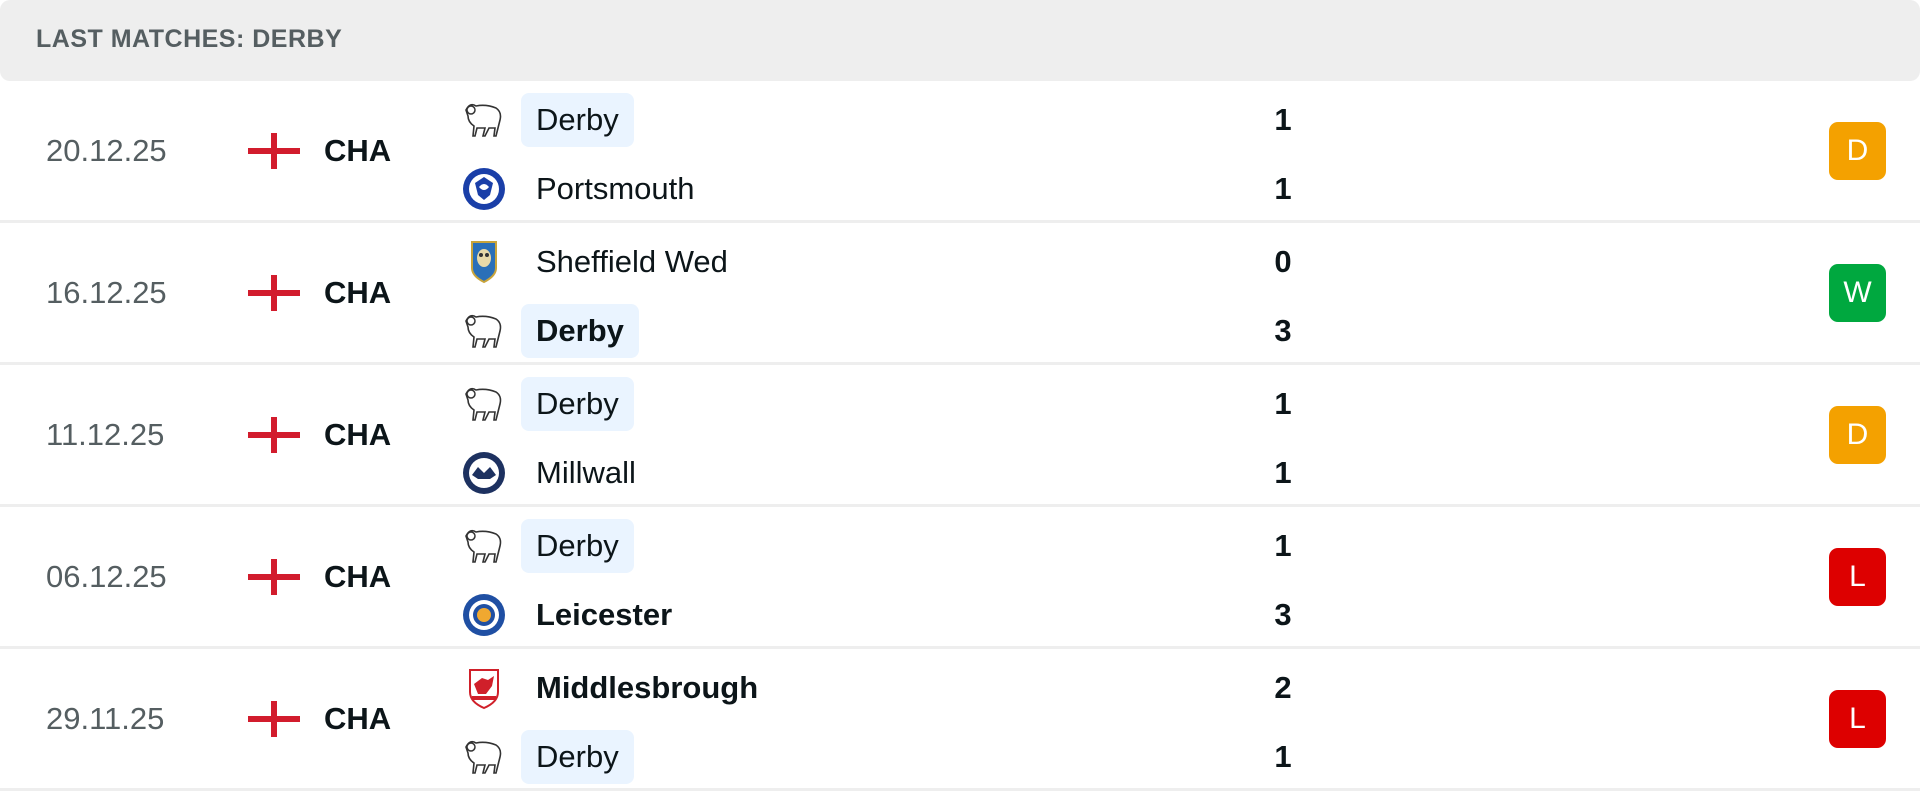 This screenshot has width=1920, height=792. Describe the element at coordinates (106, 576) in the screenshot. I see `match-date: 06.12.25` at that location.